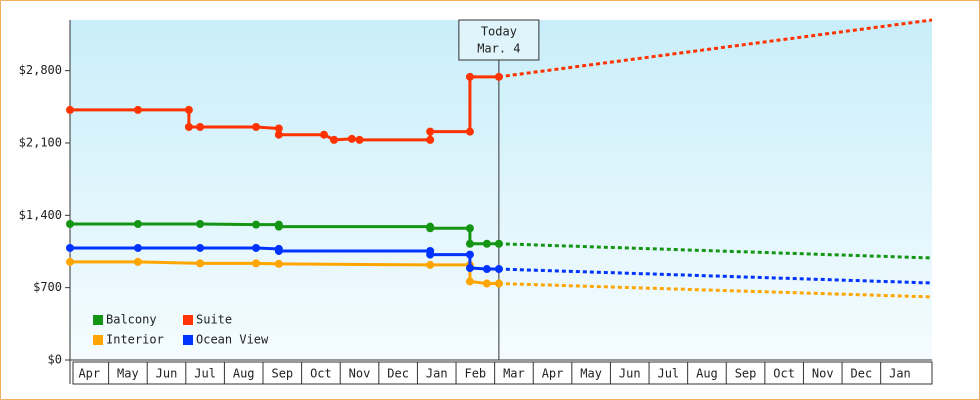 The height and width of the screenshot is (400, 980). I want to click on today-label: Mar. 4, so click(498, 49).